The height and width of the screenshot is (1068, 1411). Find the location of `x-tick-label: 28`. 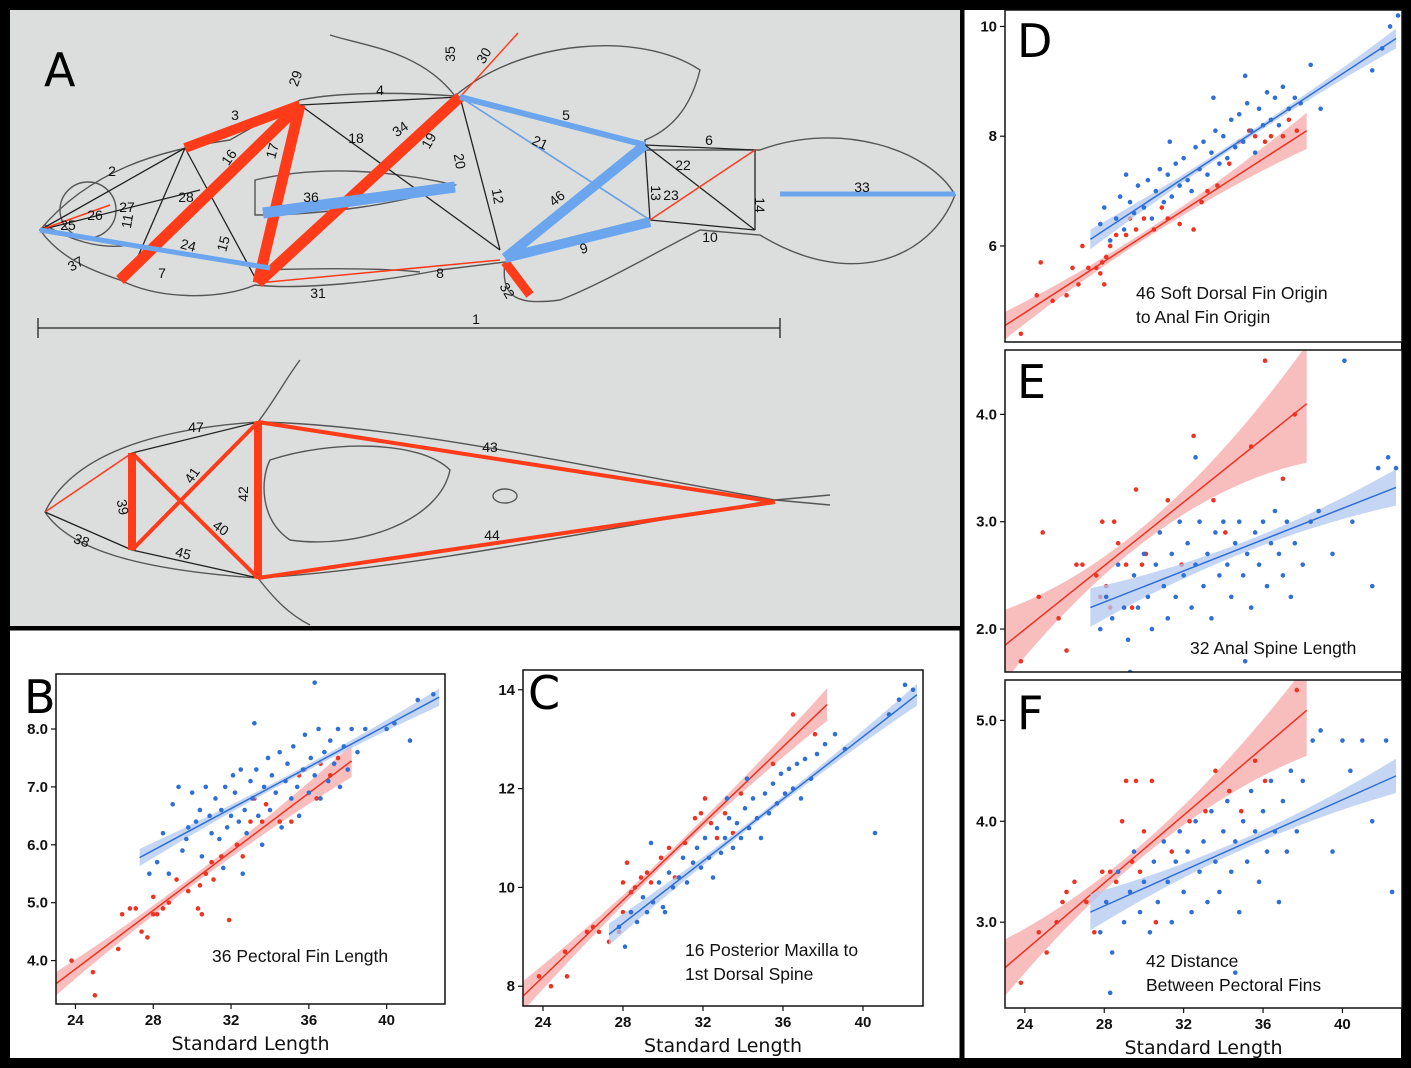

x-tick-label: 28 is located at coordinates (153, 1020).